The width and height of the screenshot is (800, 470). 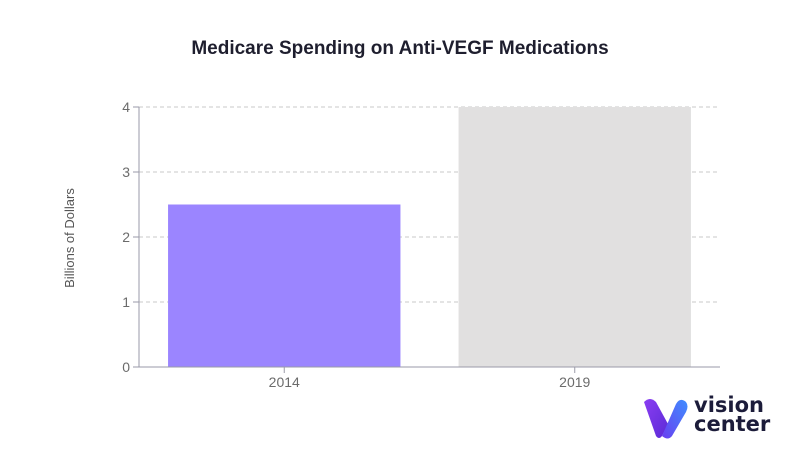 What do you see at coordinates (732, 424) in the screenshot?
I see `logo-line-2: center` at bounding box center [732, 424].